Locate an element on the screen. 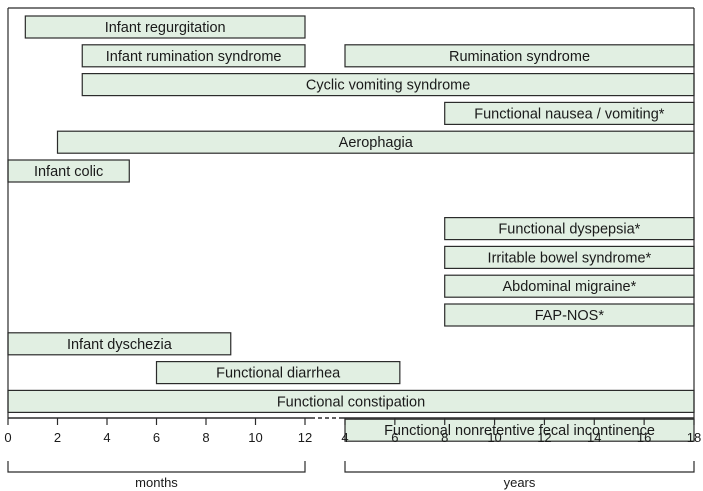 This screenshot has width=703, height=491. months-label: months is located at coordinates (156, 482).